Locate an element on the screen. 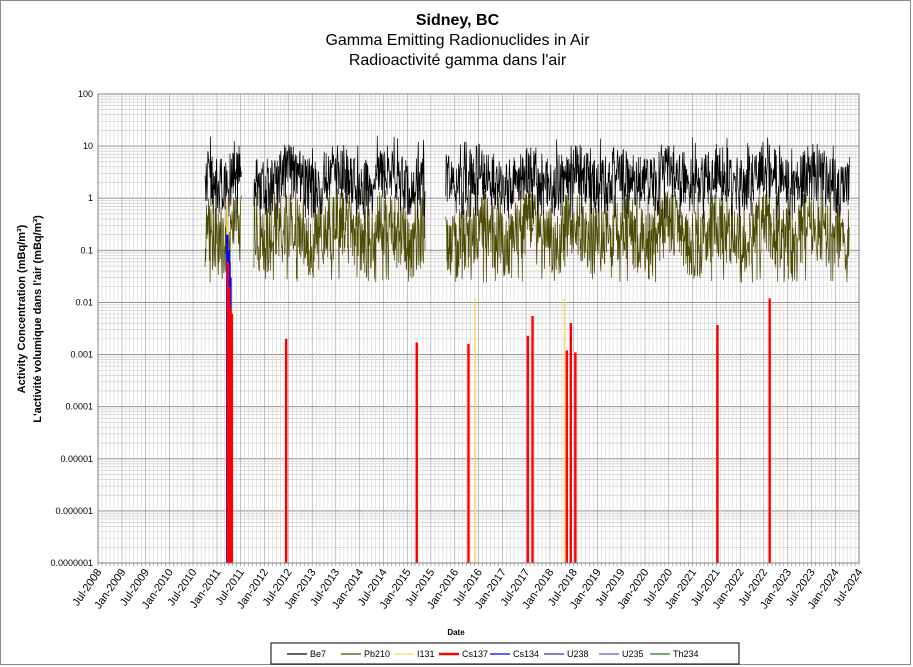 The width and height of the screenshot is (913, 667). legend-label-cs137: Cs137 is located at coordinates (475, 654).